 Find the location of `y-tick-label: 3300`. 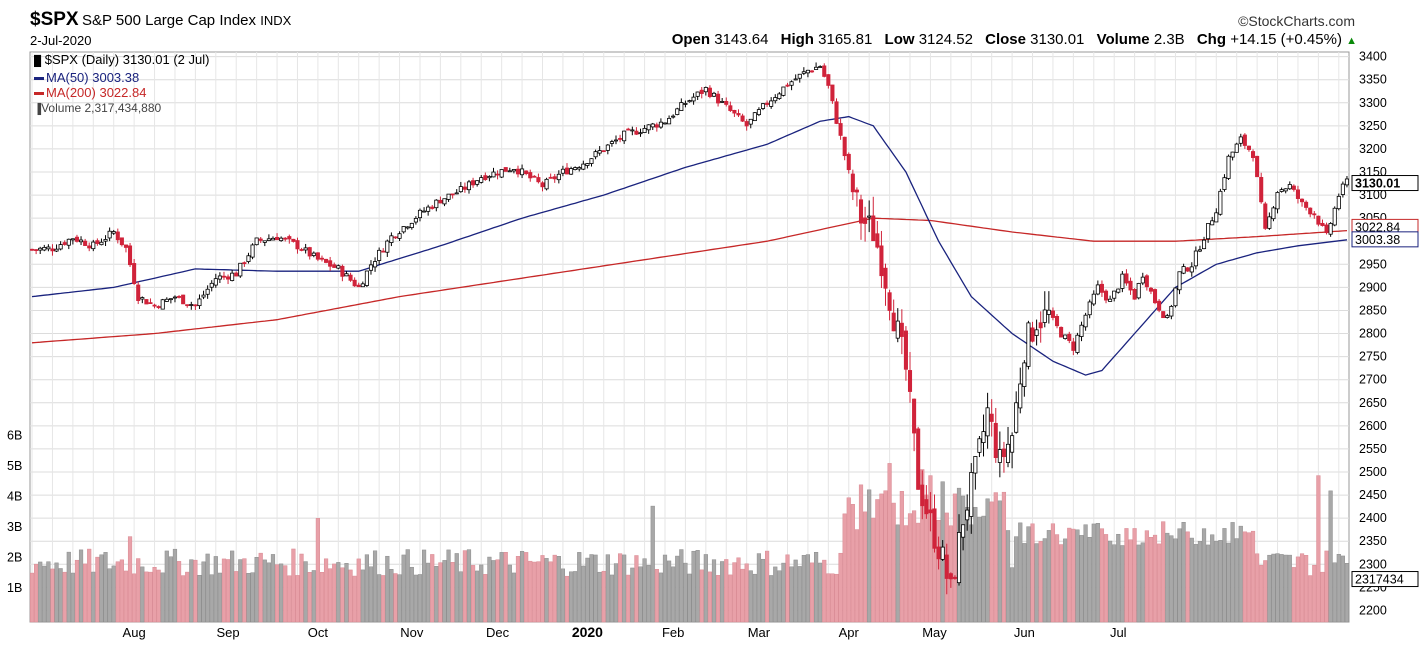

y-tick-label: 3300 is located at coordinates (1373, 103).